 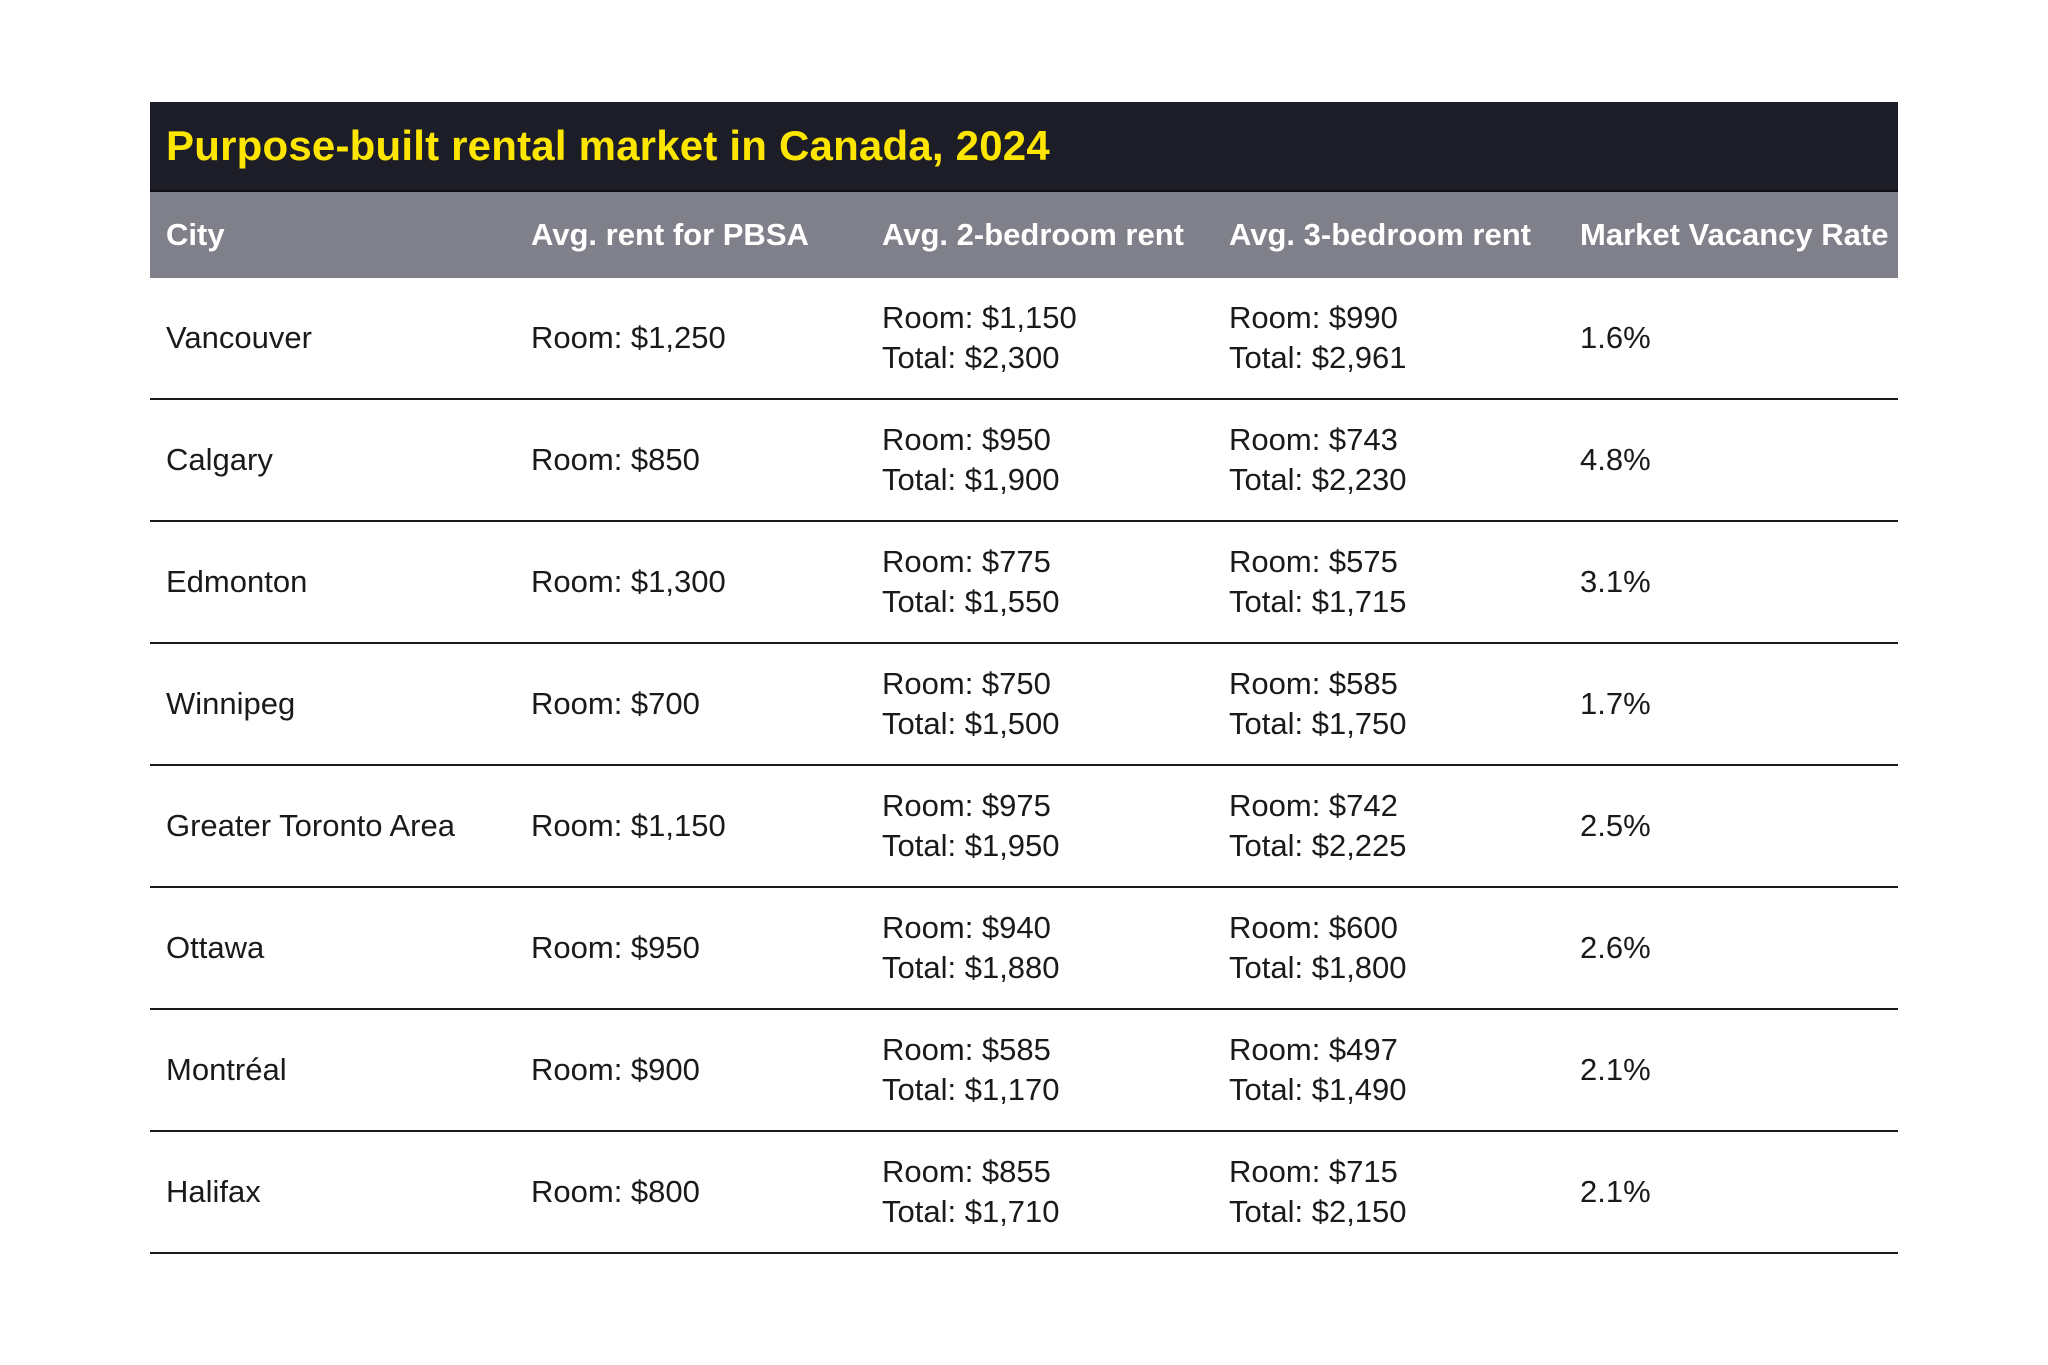 What do you see at coordinates (966, 683) in the screenshot?
I see `two-bedroom-rent-cell-line: Room: $750` at bounding box center [966, 683].